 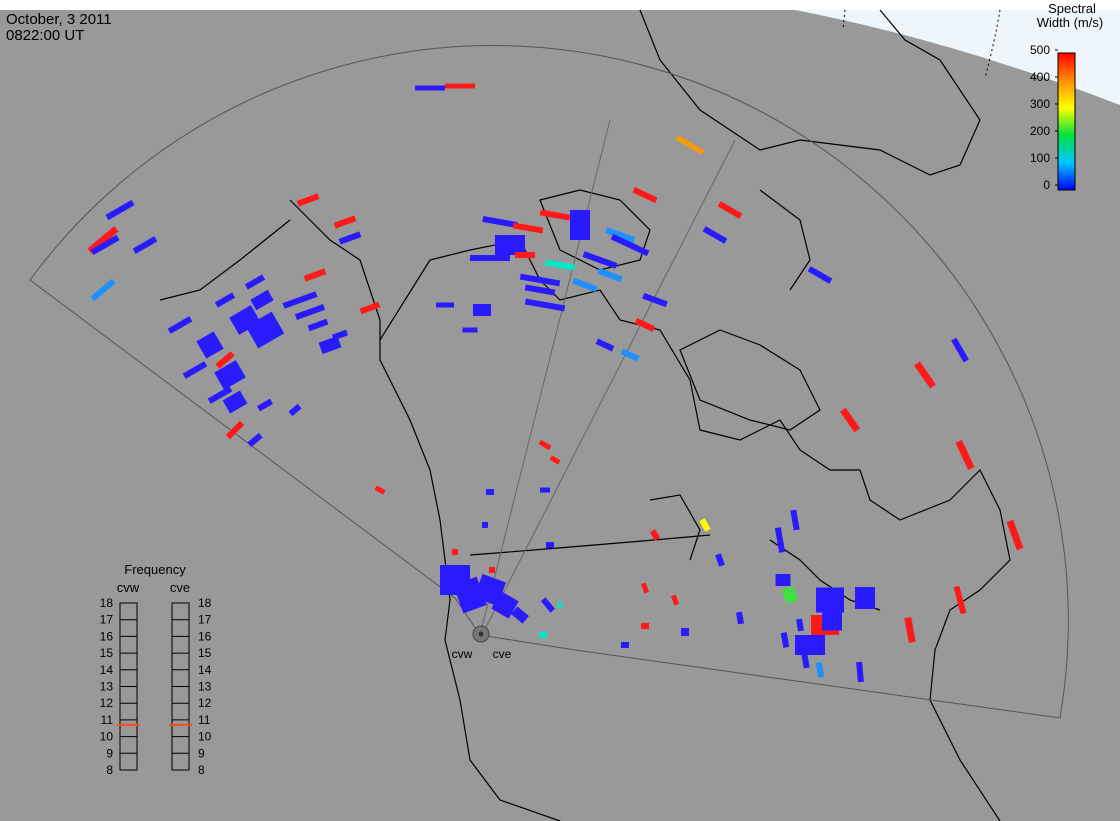 I want to click on radar-site-dot, so click(x=481, y=634).